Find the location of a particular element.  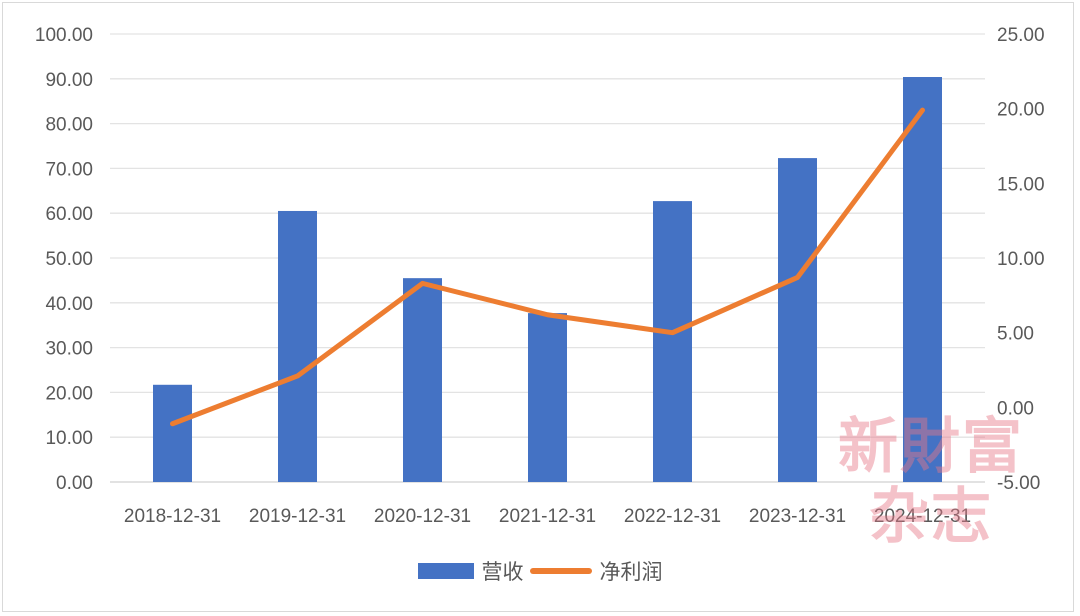

x-tick-label: 2022-12-31 is located at coordinates (672, 516).